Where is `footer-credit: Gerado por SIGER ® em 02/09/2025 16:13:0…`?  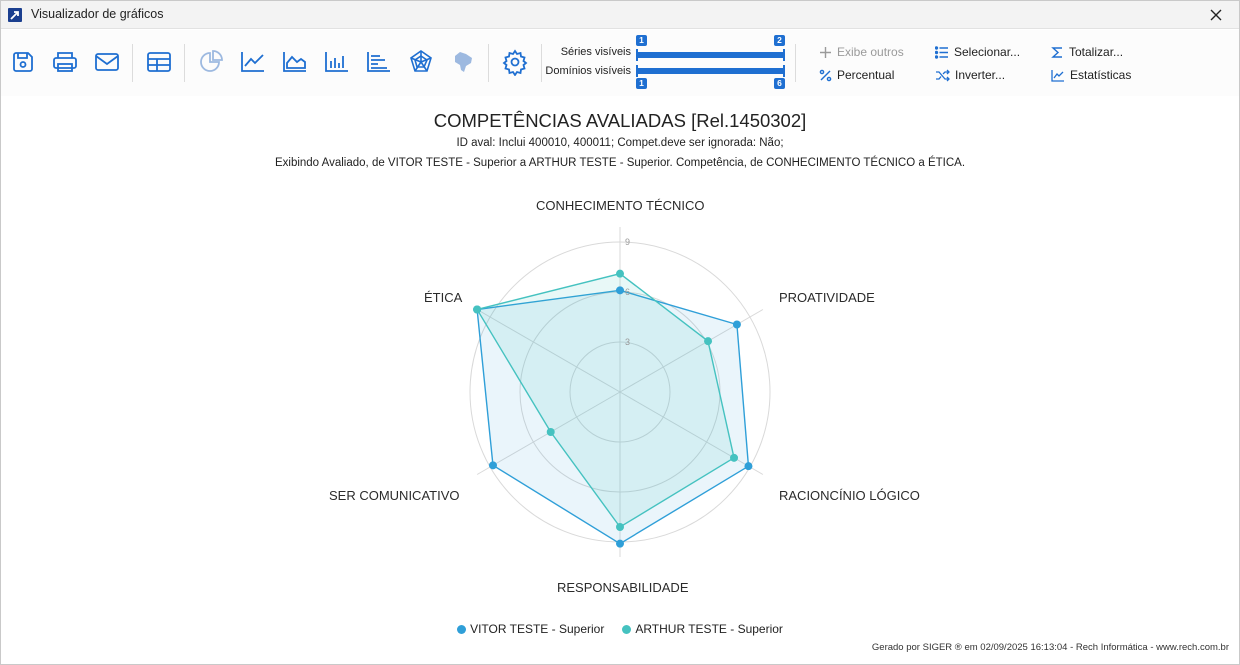
footer-credit: Gerado por SIGER ® em 02/09/2025 16:13:0… is located at coordinates (1050, 647).